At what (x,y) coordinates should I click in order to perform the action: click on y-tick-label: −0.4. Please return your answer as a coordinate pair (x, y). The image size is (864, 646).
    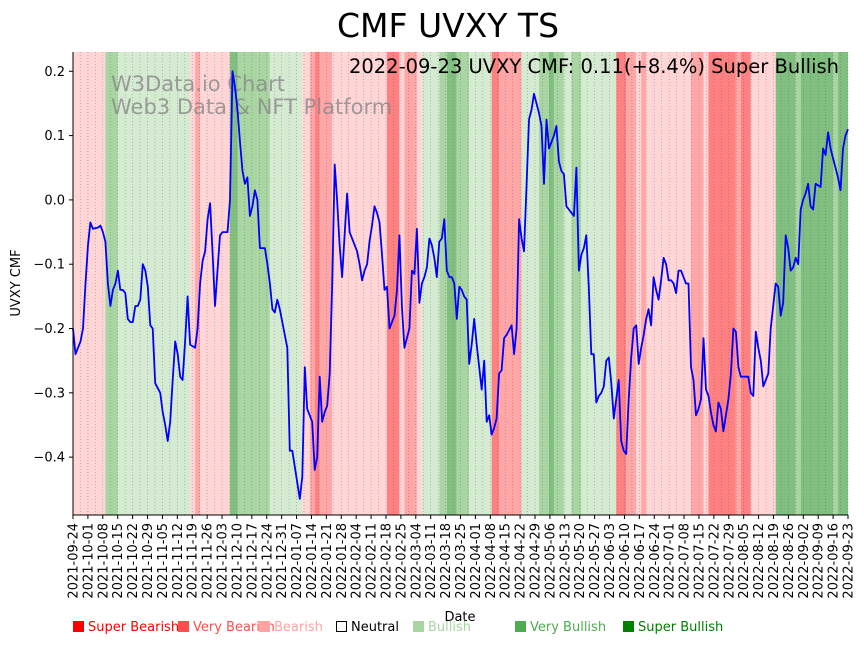
    Looking at the image, I should click on (49, 458).